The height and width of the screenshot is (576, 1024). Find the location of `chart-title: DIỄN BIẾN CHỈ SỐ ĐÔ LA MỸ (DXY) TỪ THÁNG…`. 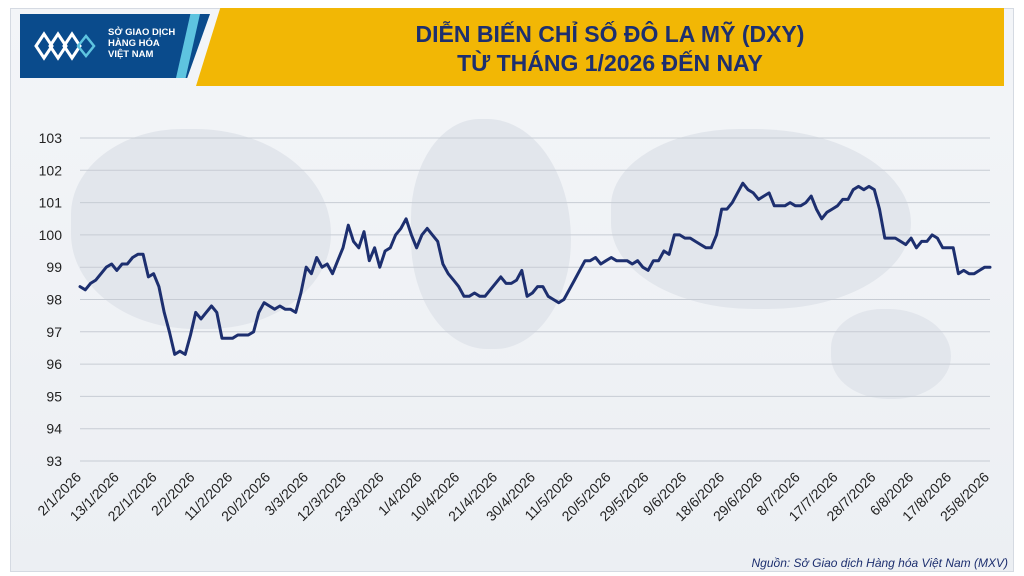

chart-title: DIỄN BIẾN CHỈ SỐ ĐÔ LA MỸ (DXY) TỪ THÁNG… is located at coordinates (610, 49).